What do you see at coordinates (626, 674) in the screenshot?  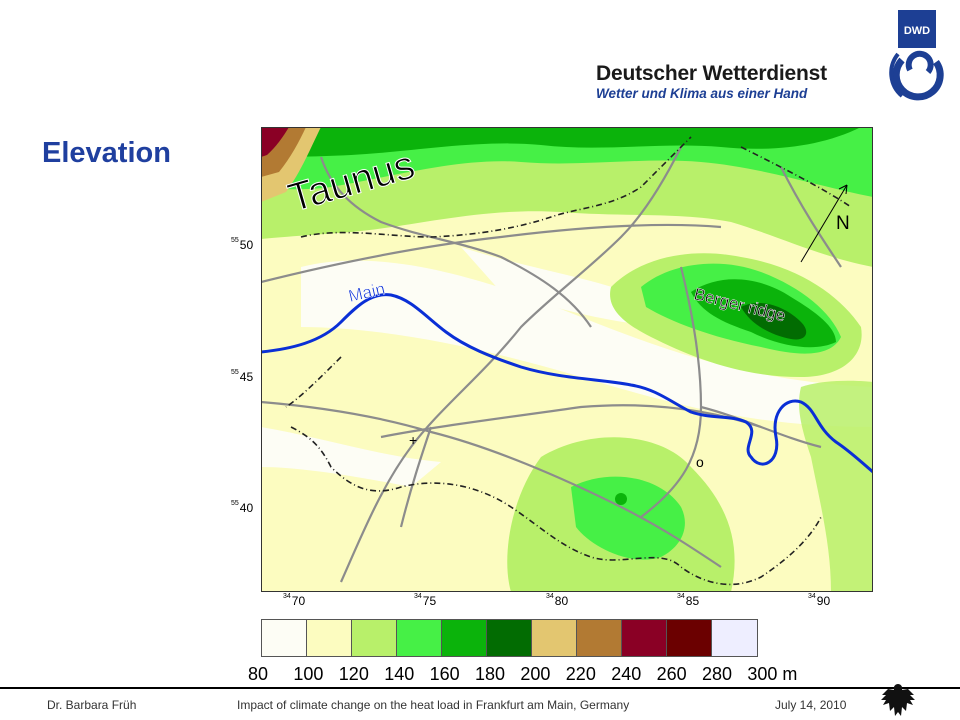 I see `legend-label: 240` at bounding box center [626, 674].